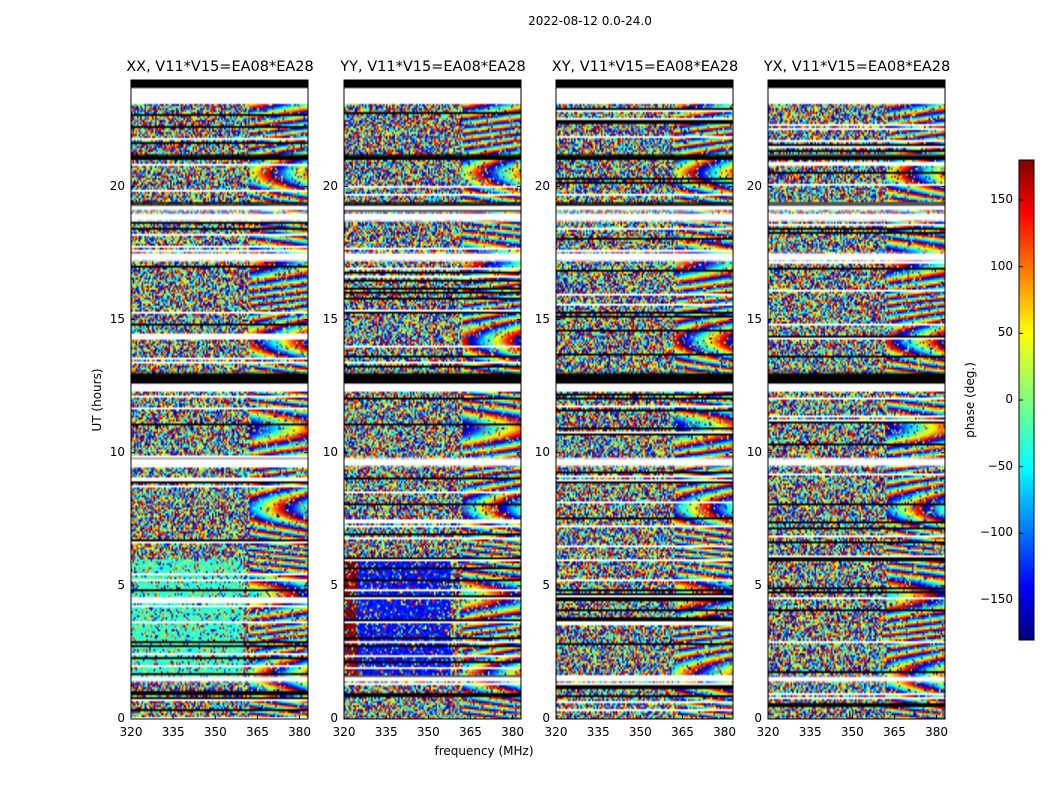 This screenshot has width=1050, height=800. Describe the element at coordinates (996, 599) in the screenshot. I see `colorbar-tick-label: −150` at that location.